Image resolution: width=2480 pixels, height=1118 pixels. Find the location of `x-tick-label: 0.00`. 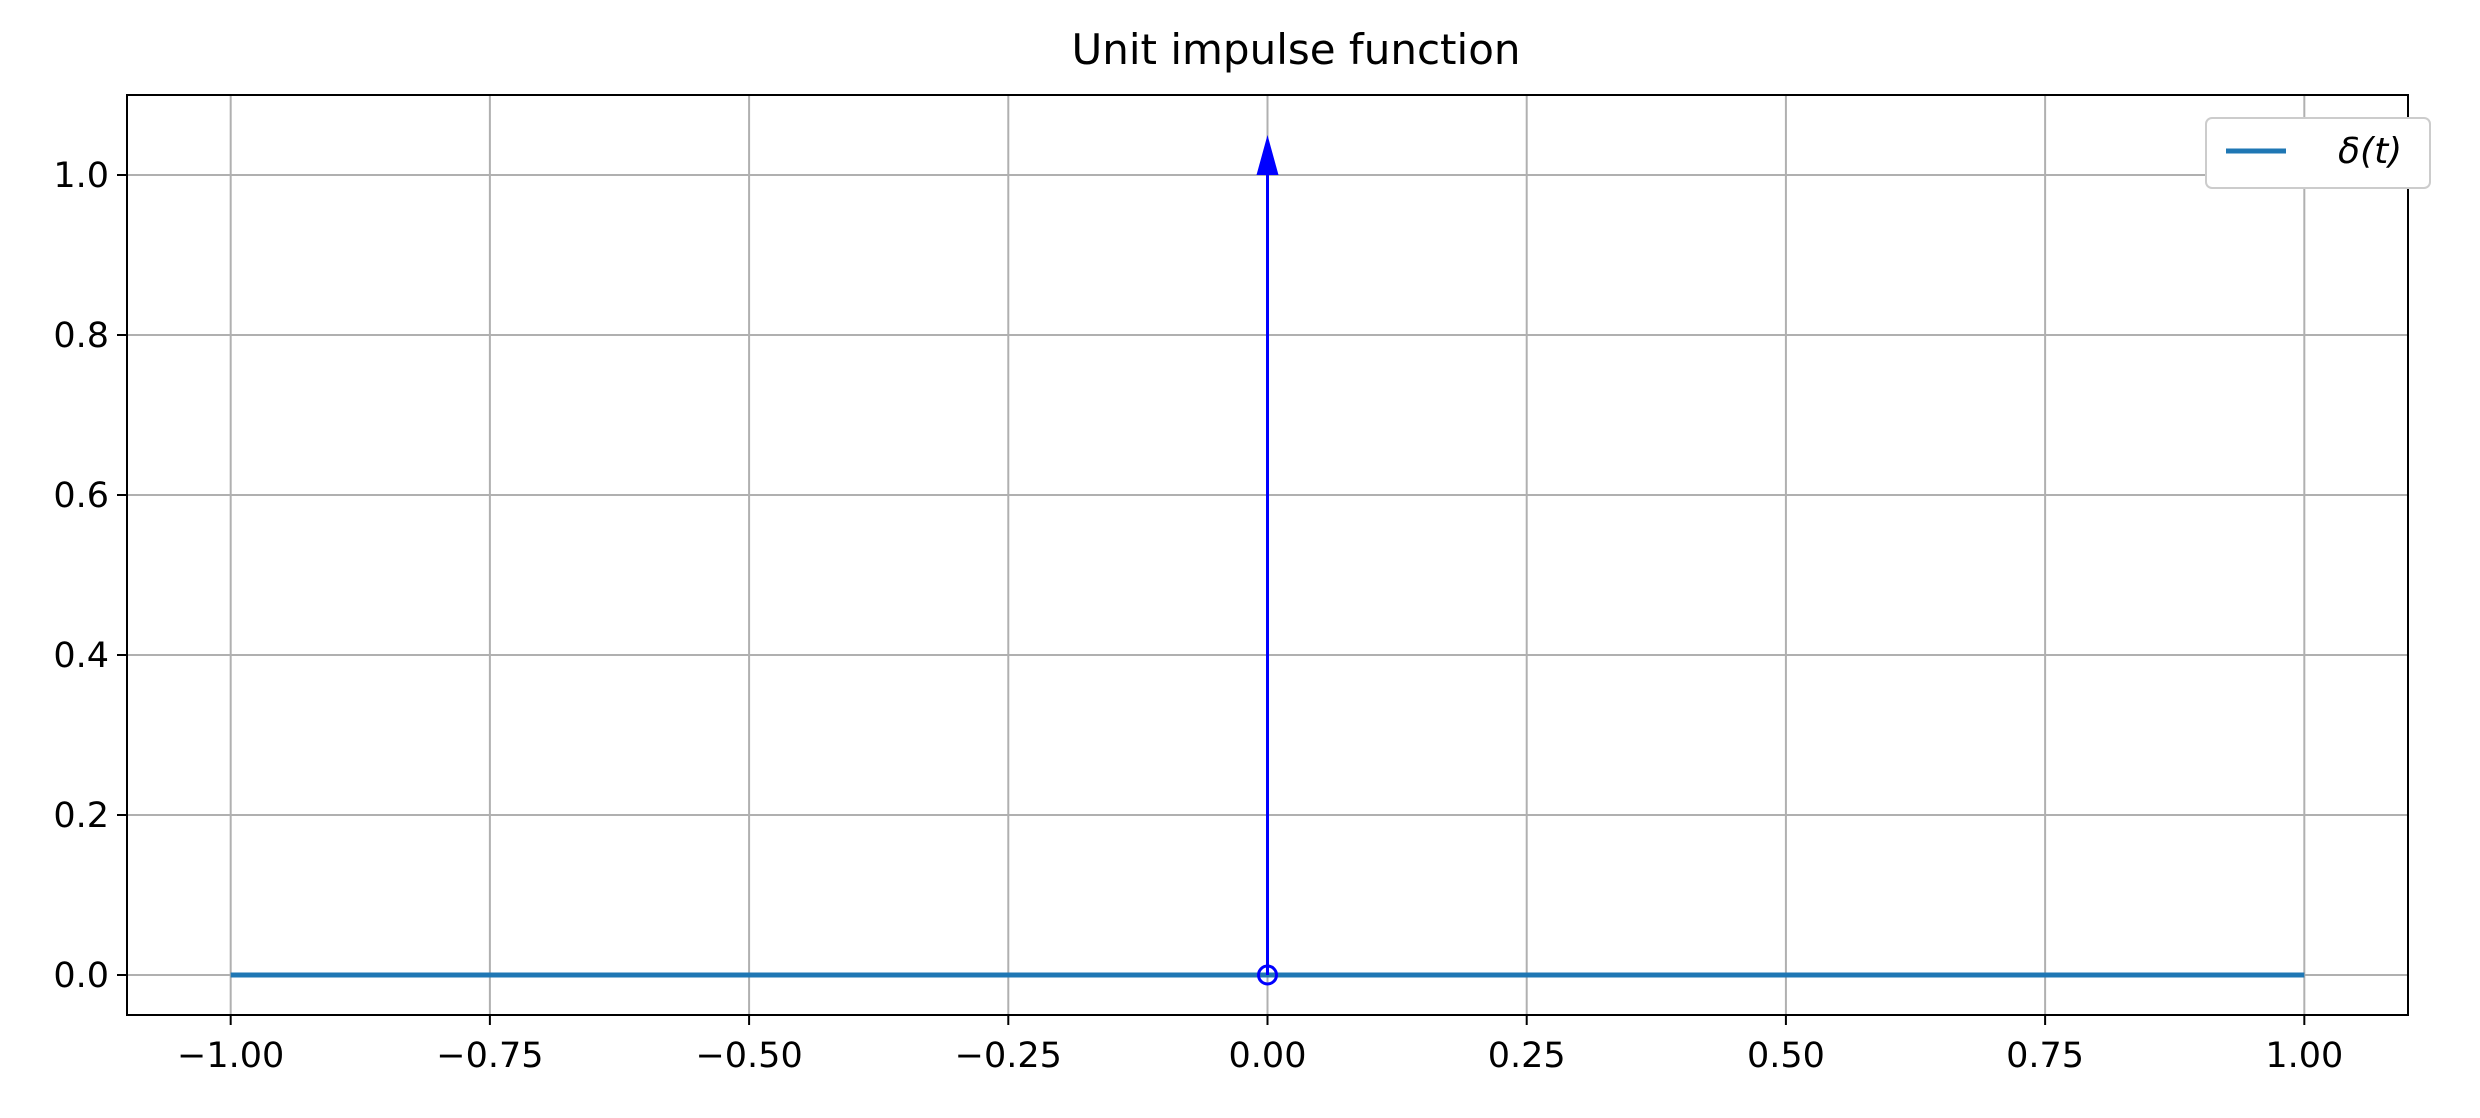

x-tick-label: 0.00 is located at coordinates (1268, 1056).